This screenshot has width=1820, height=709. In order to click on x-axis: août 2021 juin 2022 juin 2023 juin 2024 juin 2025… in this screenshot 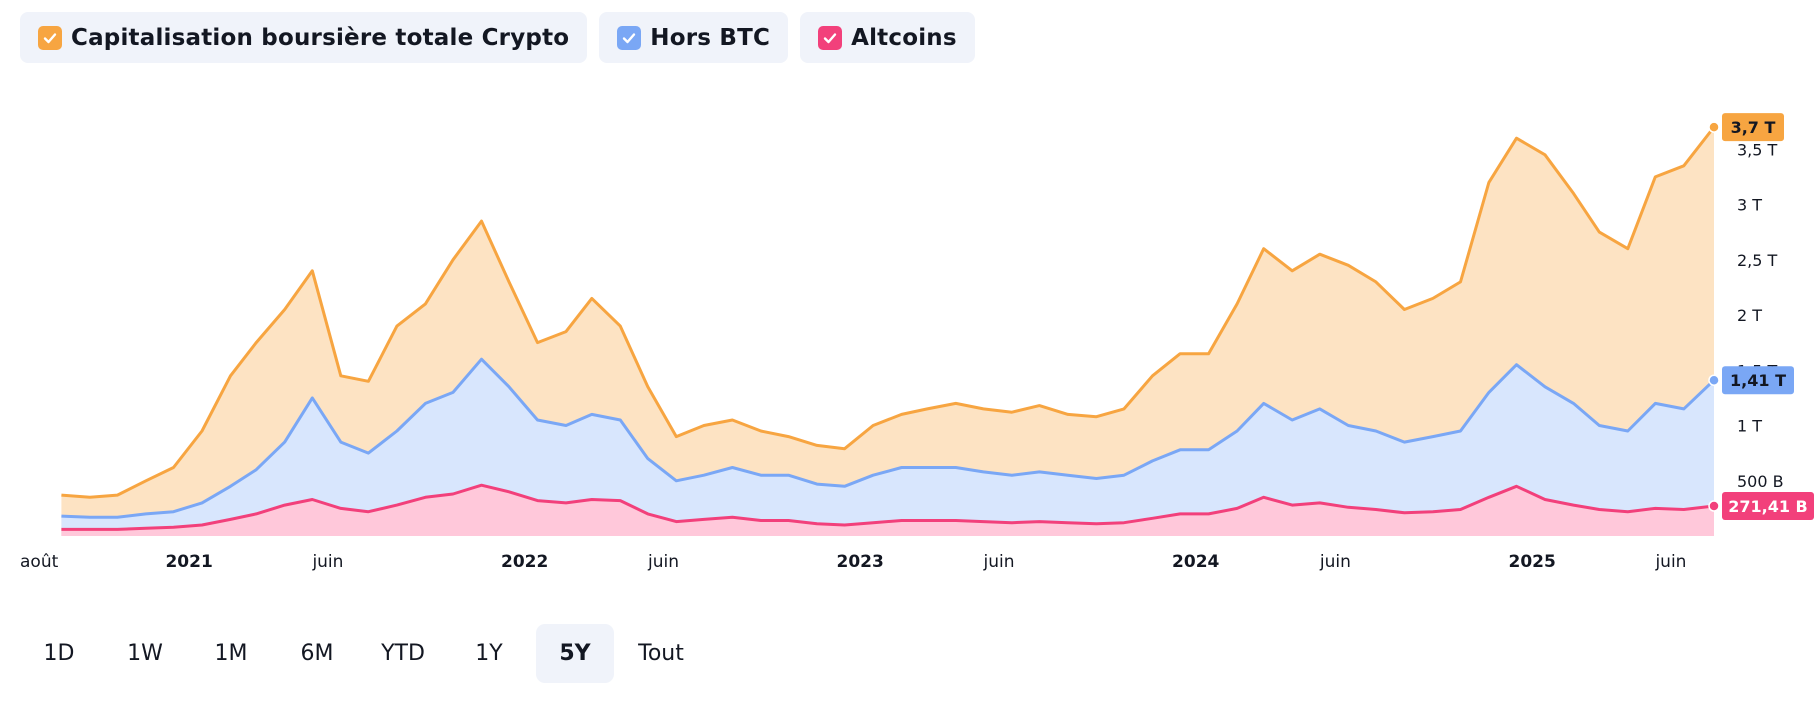, I will do `click(853, 562)`.